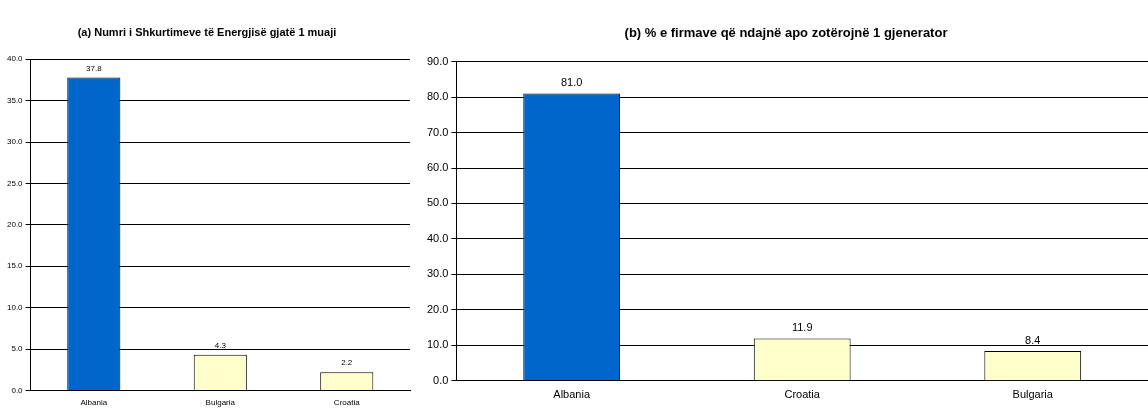  I want to click on y-tick-label: 80.0, so click(437, 96).